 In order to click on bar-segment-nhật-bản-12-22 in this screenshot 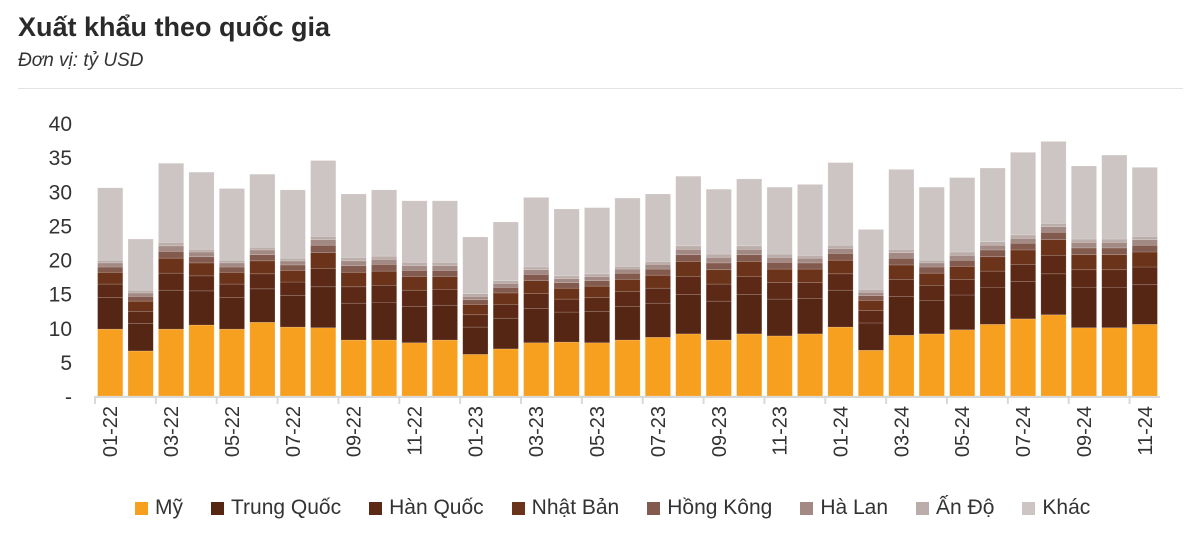, I will do `click(445, 283)`.